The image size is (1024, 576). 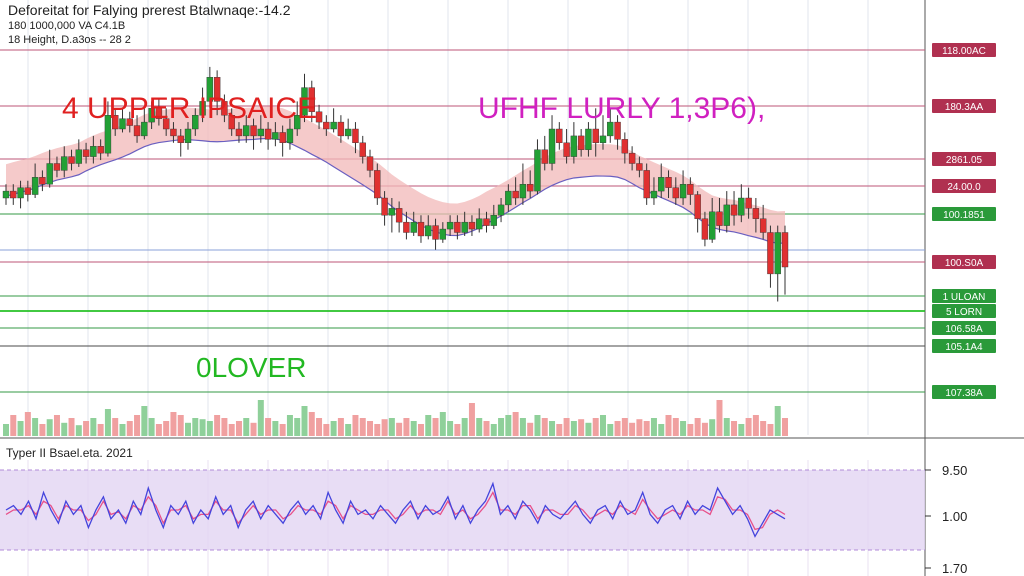 I want to click on price-label: 100.1851, so click(x=964, y=215).